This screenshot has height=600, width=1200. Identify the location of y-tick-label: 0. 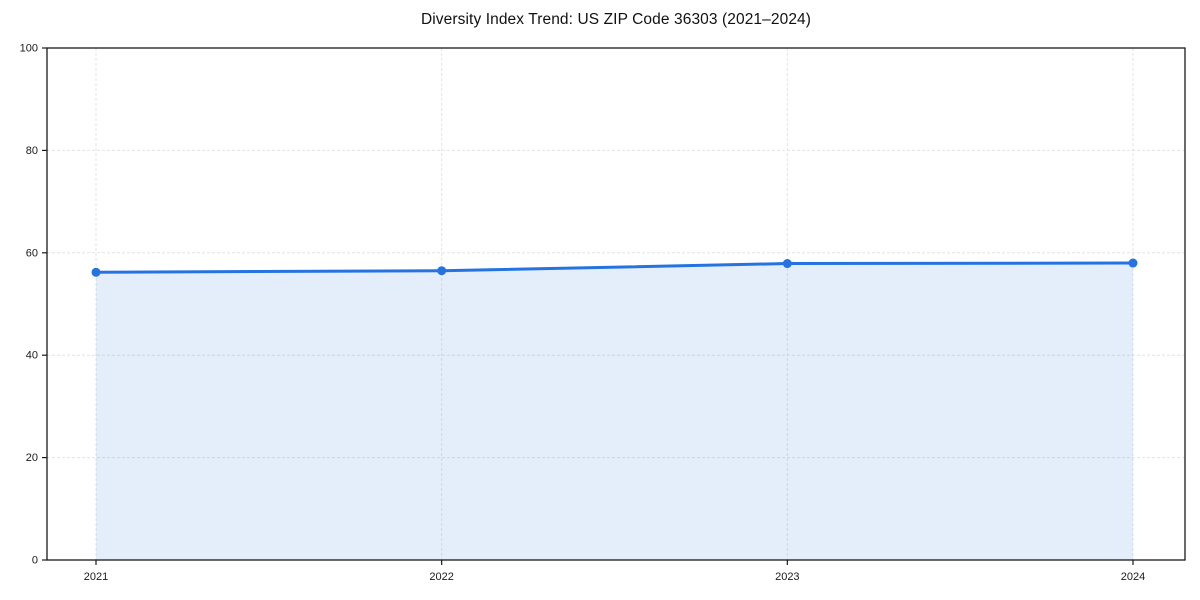
(35, 561).